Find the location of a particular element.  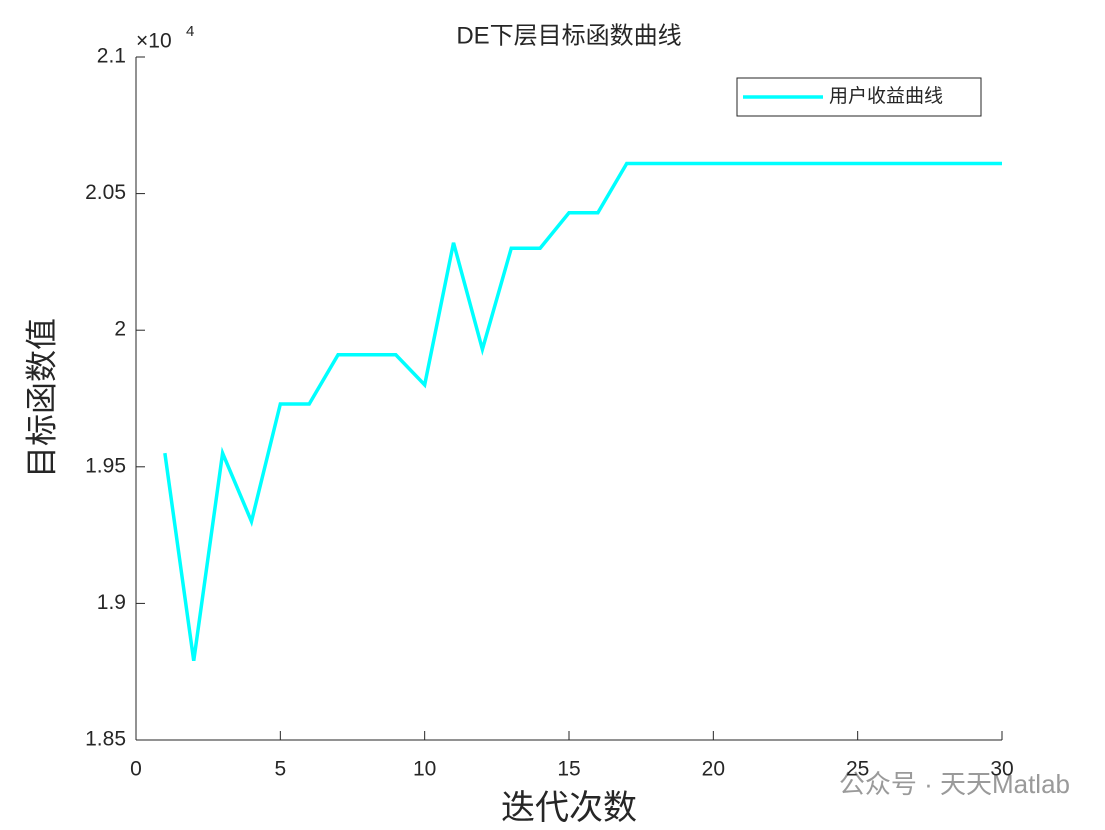

y-tick-label: 2.05 is located at coordinates (105, 192).